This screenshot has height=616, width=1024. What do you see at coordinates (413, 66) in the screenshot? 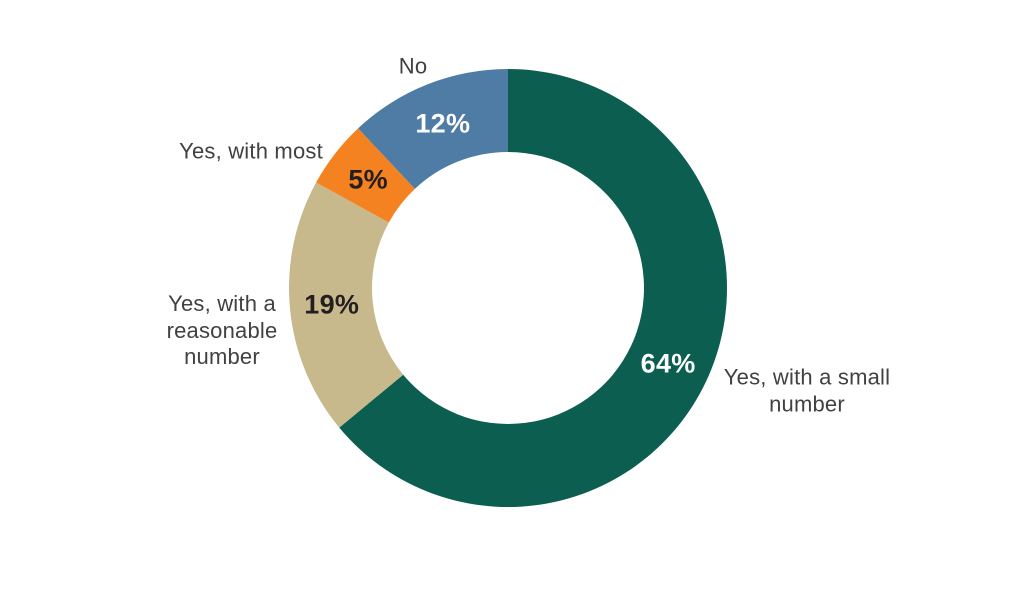
I see `slice-label-no: No` at bounding box center [413, 66].